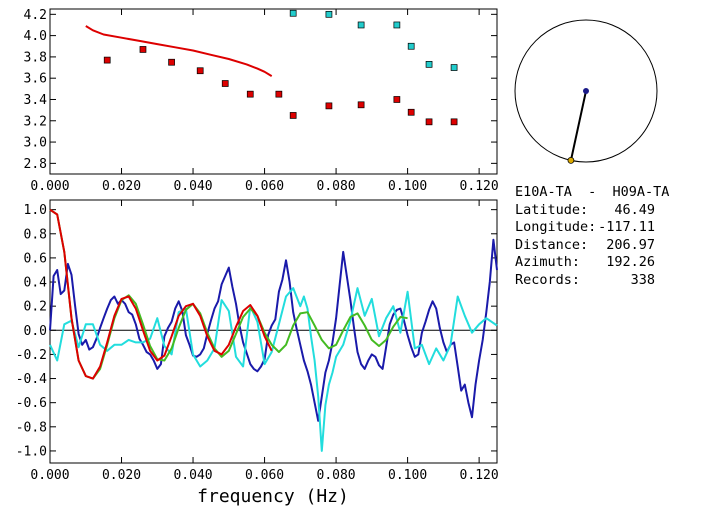  I want to click on dispersion-series, so click(271, 67).